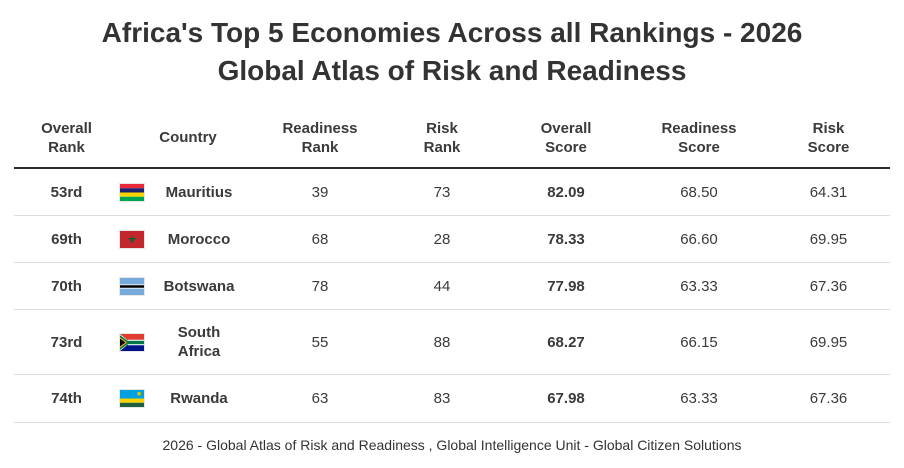 Image resolution: width=904 pixels, height=468 pixels. What do you see at coordinates (66, 342) in the screenshot?
I see `overall-rank-cell: 73rd` at bounding box center [66, 342].